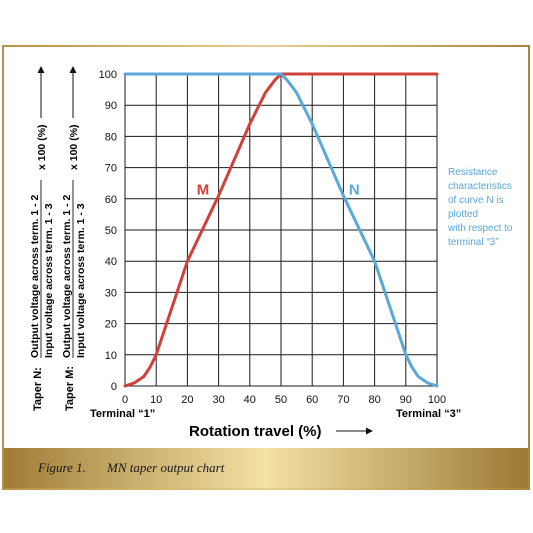 The width and height of the screenshot is (533, 533). What do you see at coordinates (437, 400) in the screenshot?
I see `x-tick-label: 100` at bounding box center [437, 400].